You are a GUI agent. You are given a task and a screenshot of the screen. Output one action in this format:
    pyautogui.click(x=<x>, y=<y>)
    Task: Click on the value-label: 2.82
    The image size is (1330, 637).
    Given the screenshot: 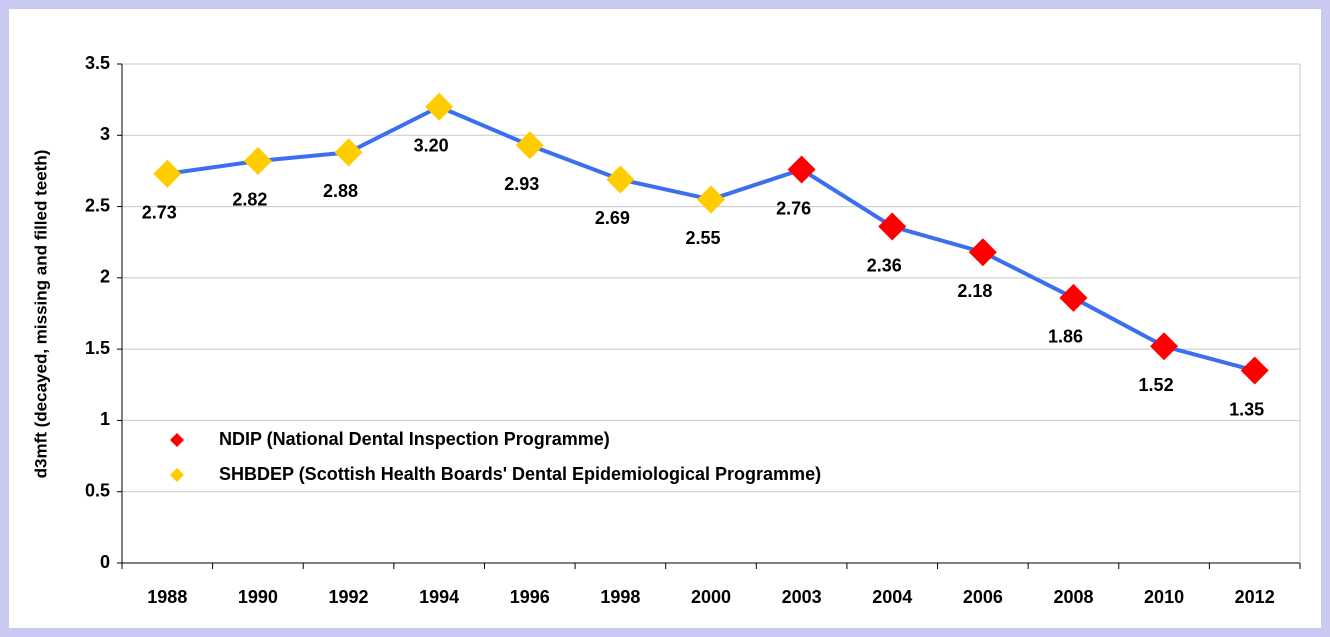 What is the action you would take?
    pyautogui.click(x=249, y=200)
    